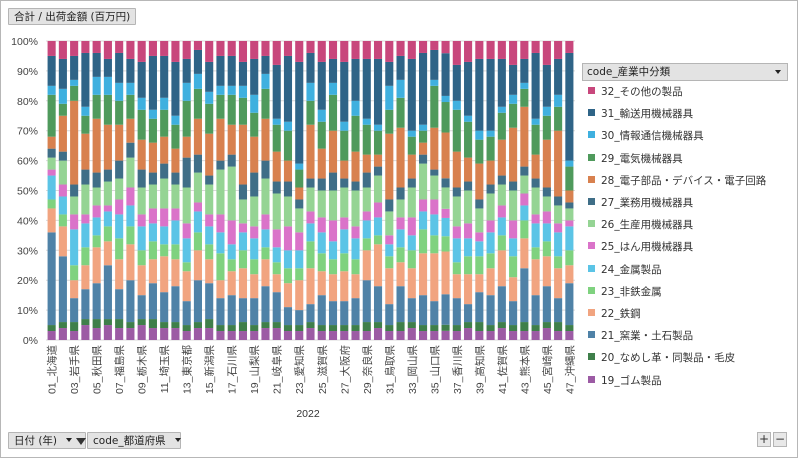 This screenshot has width=798, height=458. I want to click on zoom-out-button: −, so click(780, 439).